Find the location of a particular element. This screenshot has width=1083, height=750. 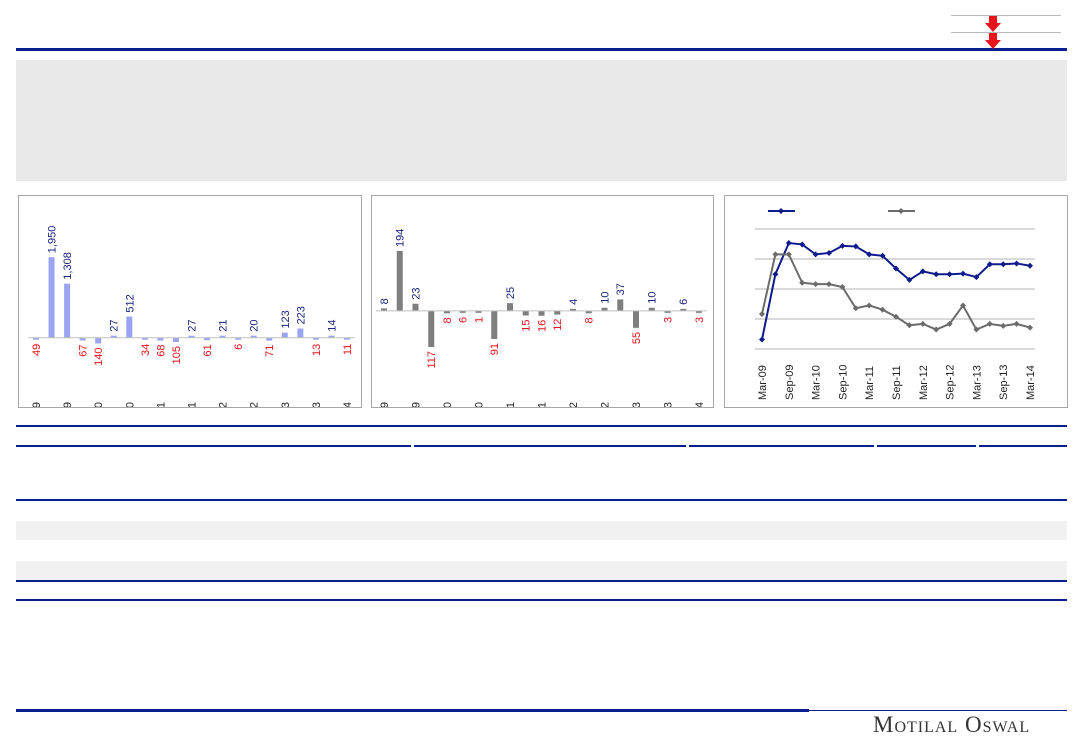

data-label: 123 is located at coordinates (286, 319).